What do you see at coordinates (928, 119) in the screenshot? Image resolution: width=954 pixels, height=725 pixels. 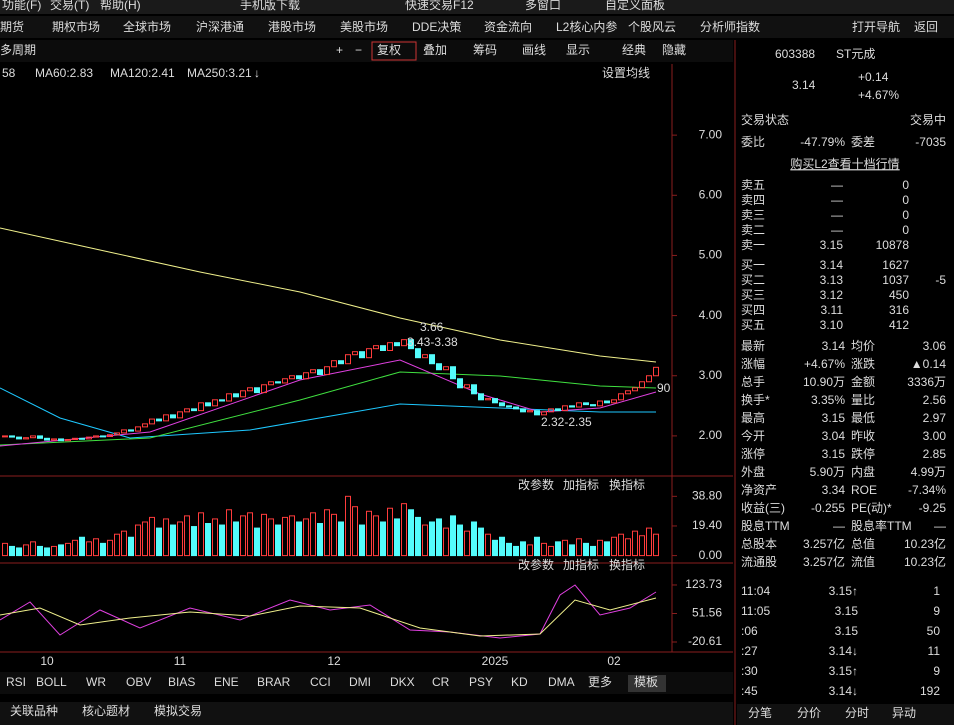 I see `label: 交易中` at bounding box center [928, 119].